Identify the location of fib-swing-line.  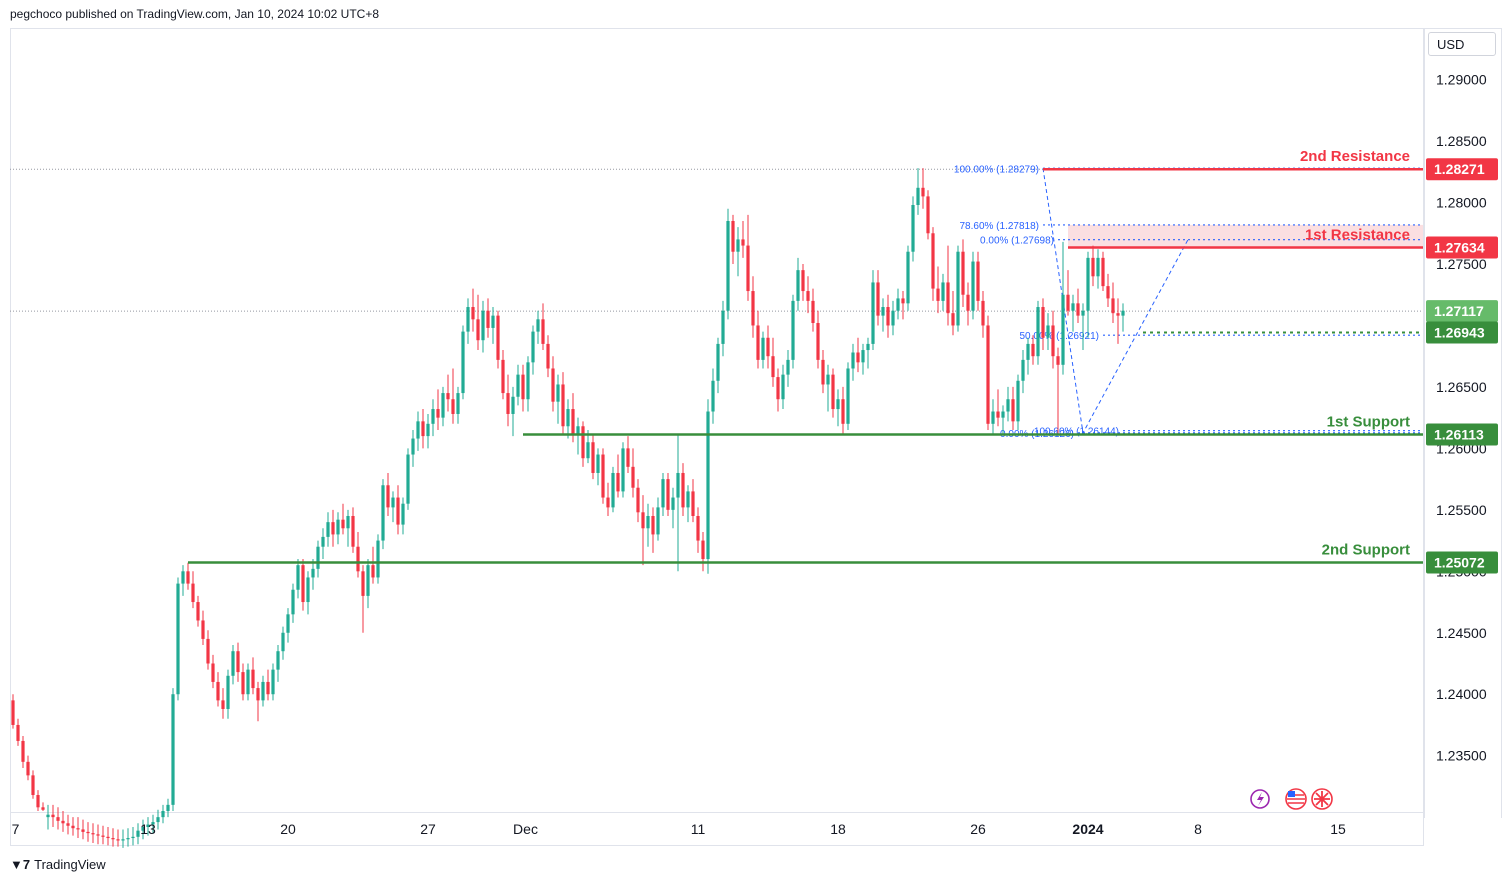
(1115, 301).